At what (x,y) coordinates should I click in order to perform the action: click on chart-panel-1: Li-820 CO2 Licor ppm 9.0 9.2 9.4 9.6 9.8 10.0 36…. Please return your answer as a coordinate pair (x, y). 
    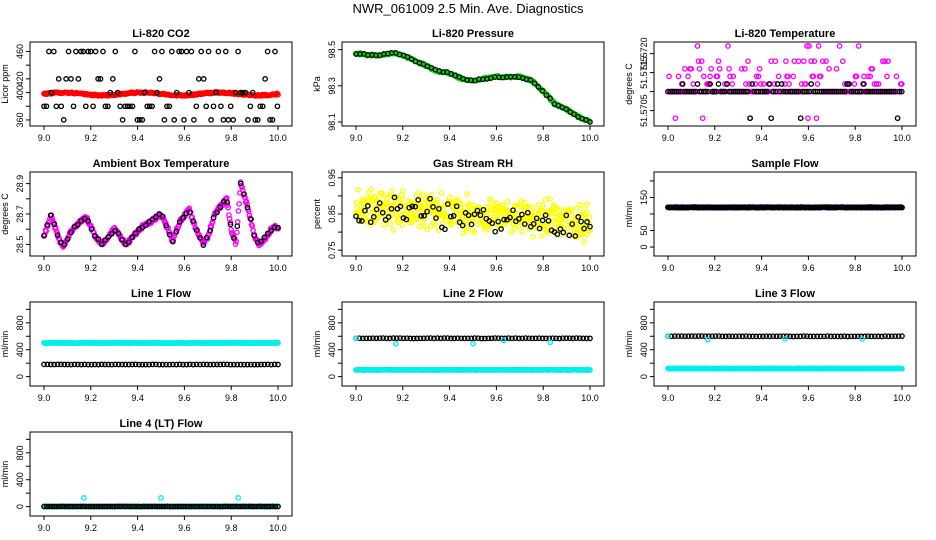
    Looking at the image, I should click on (146, 85).